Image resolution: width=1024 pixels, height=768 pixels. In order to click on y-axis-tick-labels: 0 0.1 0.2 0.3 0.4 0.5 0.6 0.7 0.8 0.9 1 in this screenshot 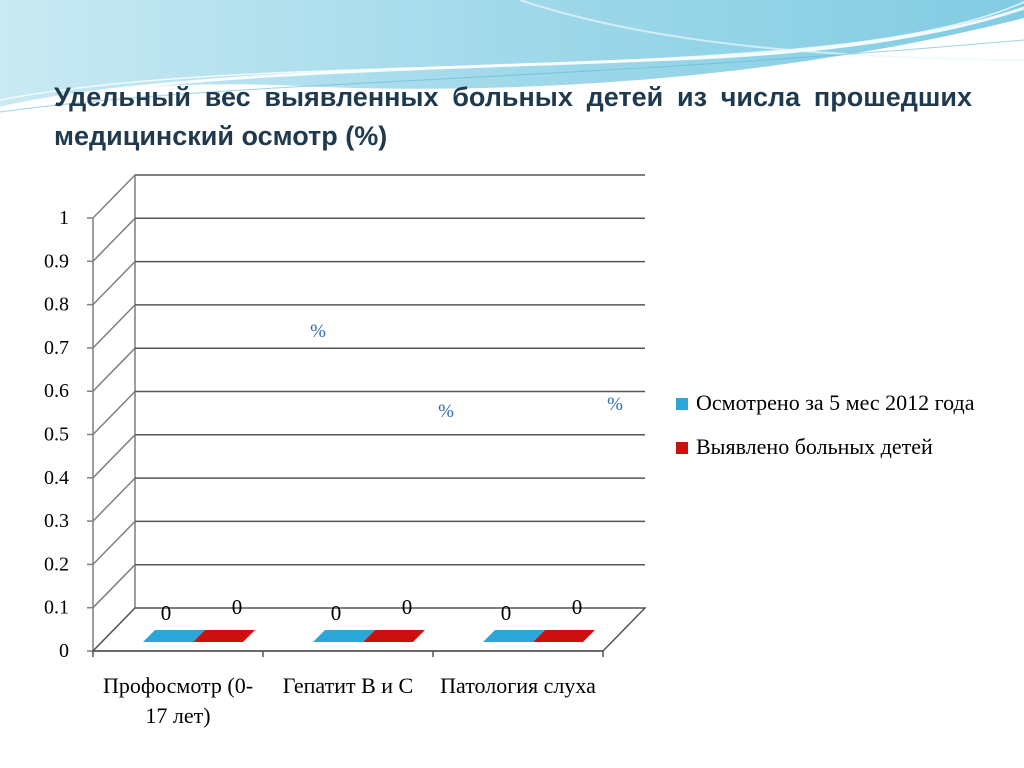, I will do `click(56, 434)`.